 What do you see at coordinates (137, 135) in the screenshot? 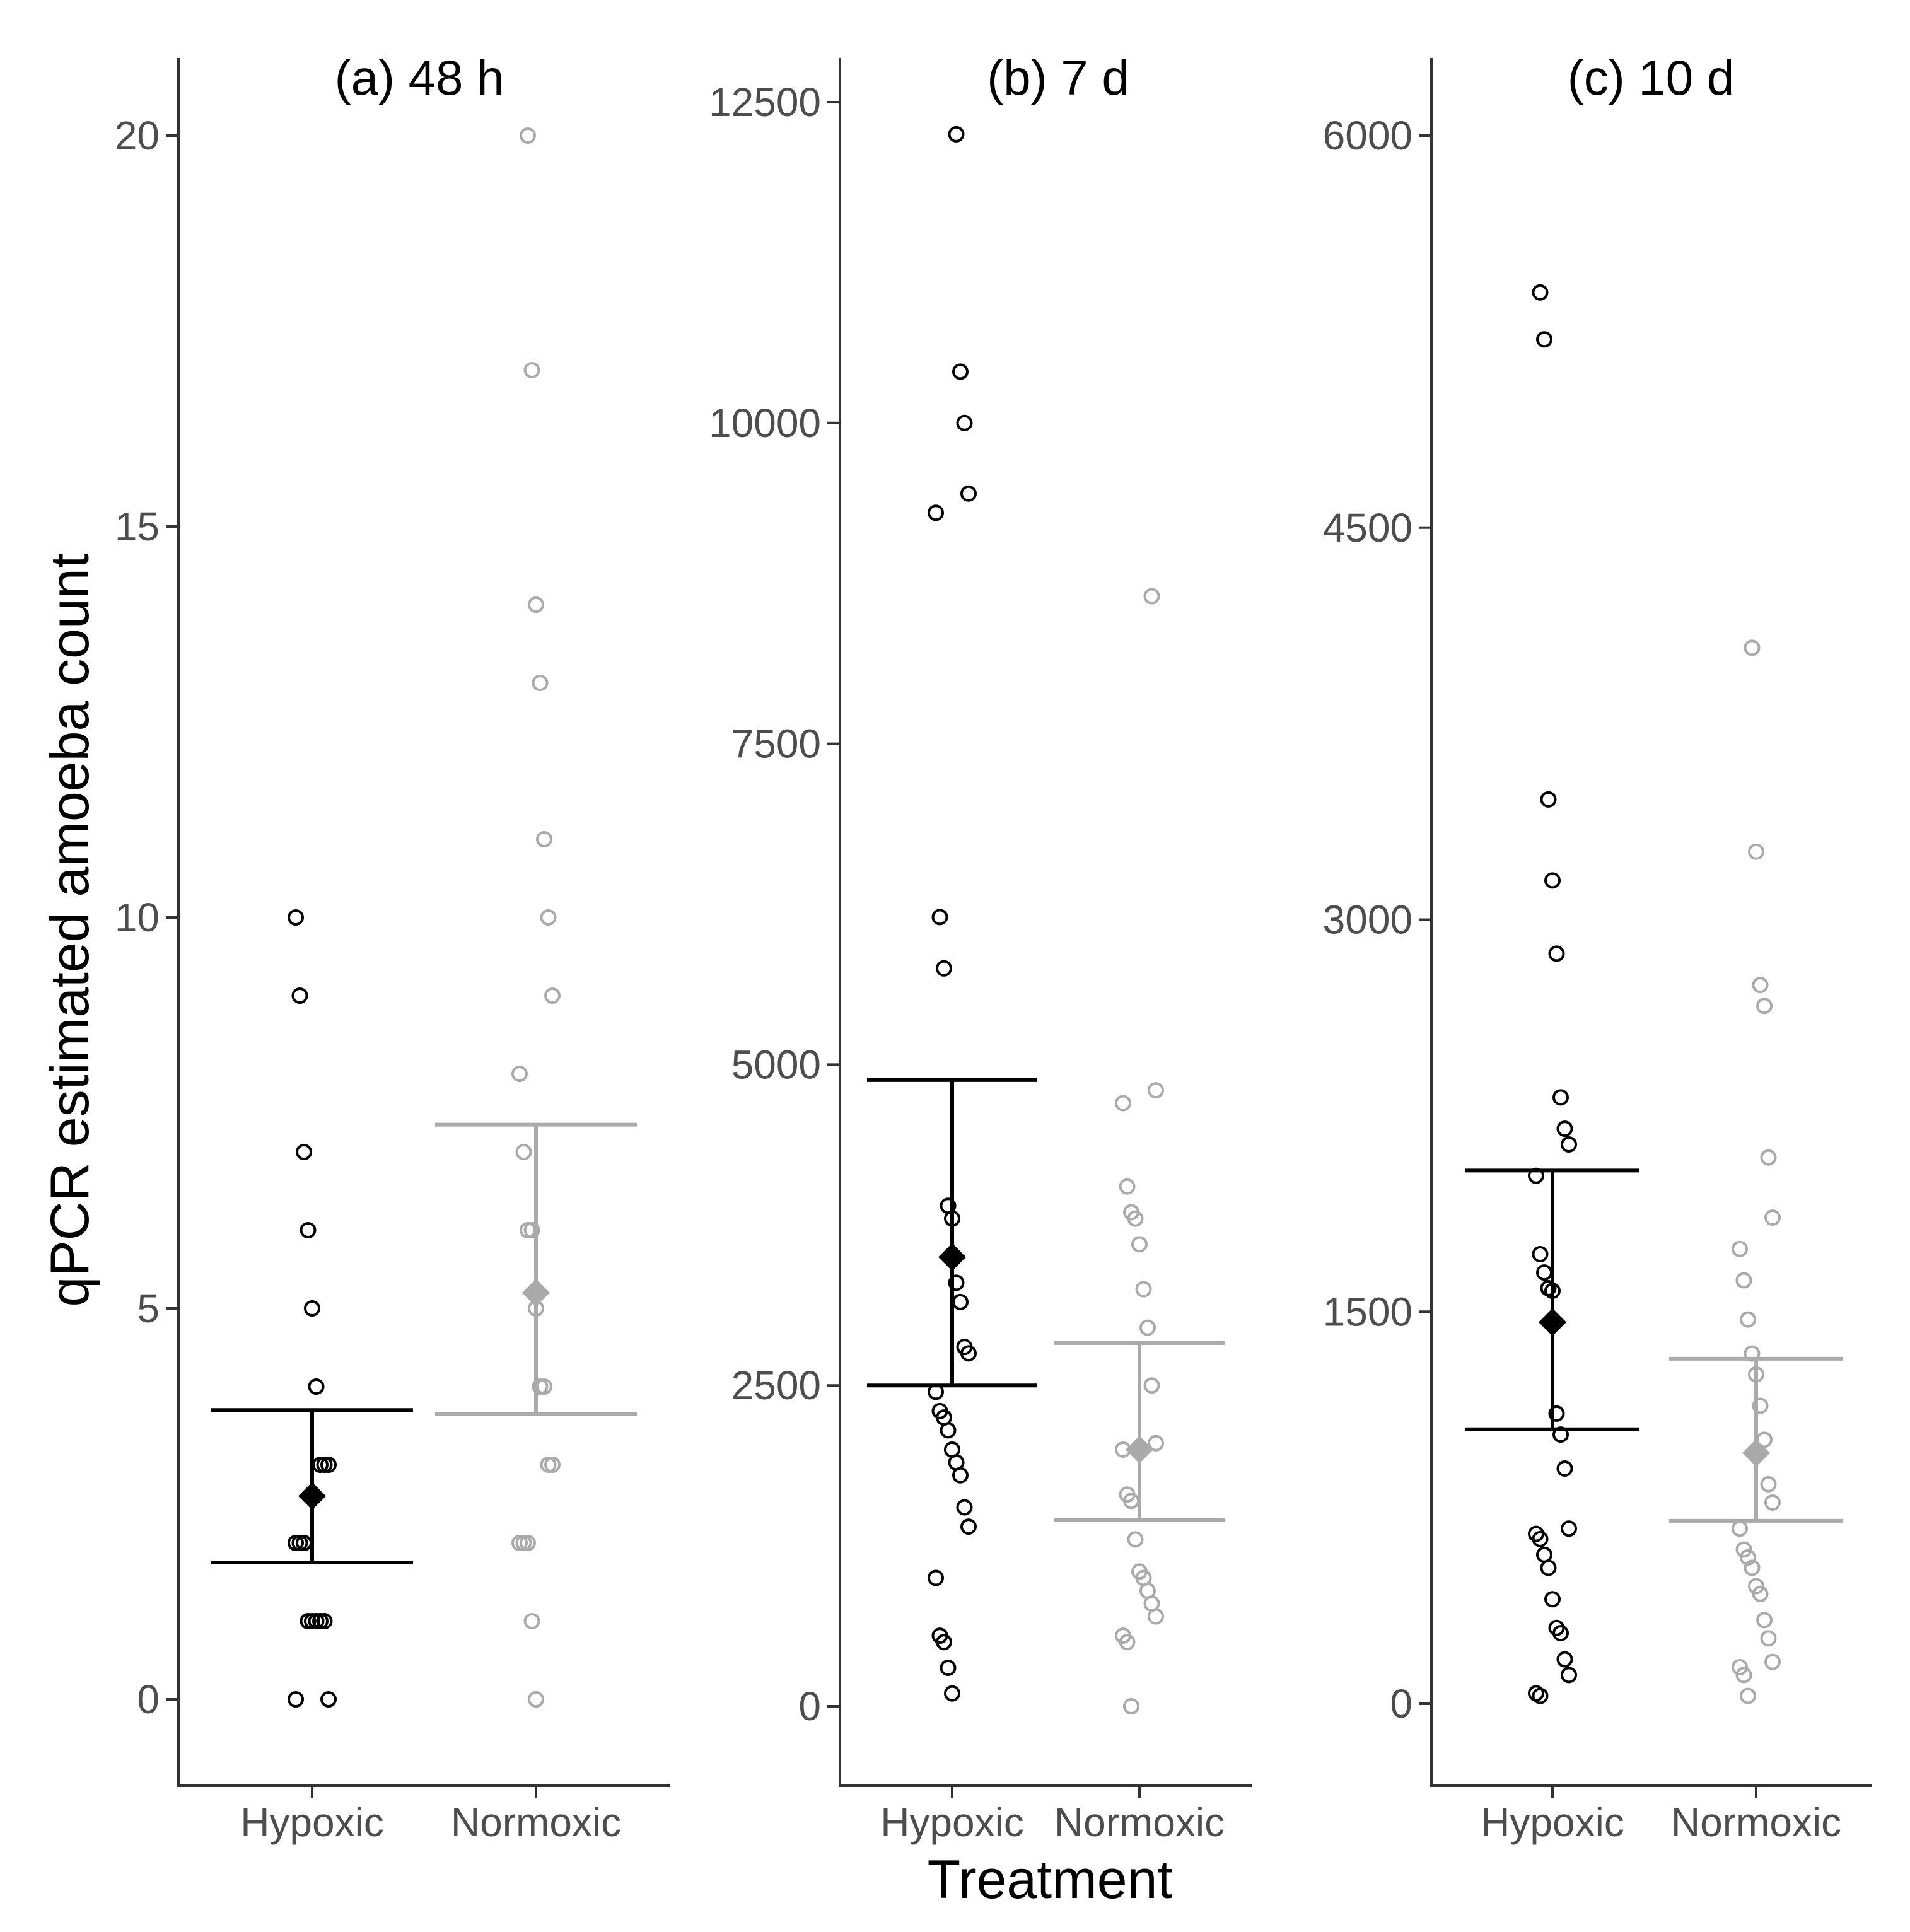
I see `y-tick-label: 20` at bounding box center [137, 135].